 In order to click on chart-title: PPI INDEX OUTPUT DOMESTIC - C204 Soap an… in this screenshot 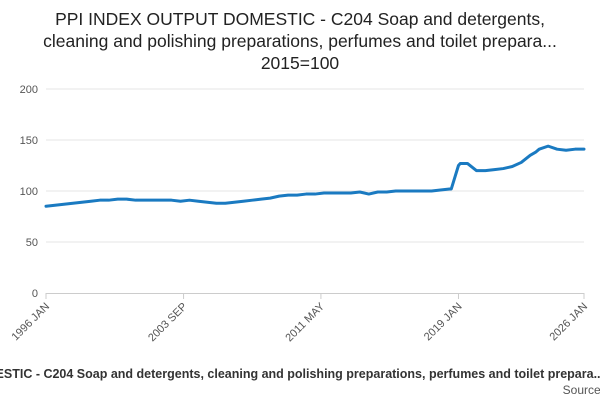, I will do `click(300, 41)`.